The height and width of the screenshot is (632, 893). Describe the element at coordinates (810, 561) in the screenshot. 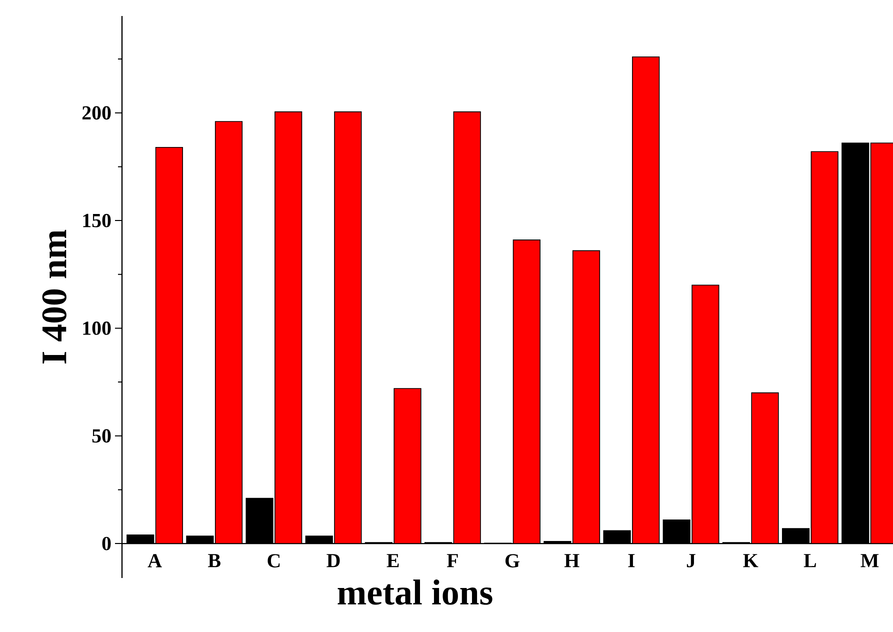

I see `x-tick-label: L` at that location.